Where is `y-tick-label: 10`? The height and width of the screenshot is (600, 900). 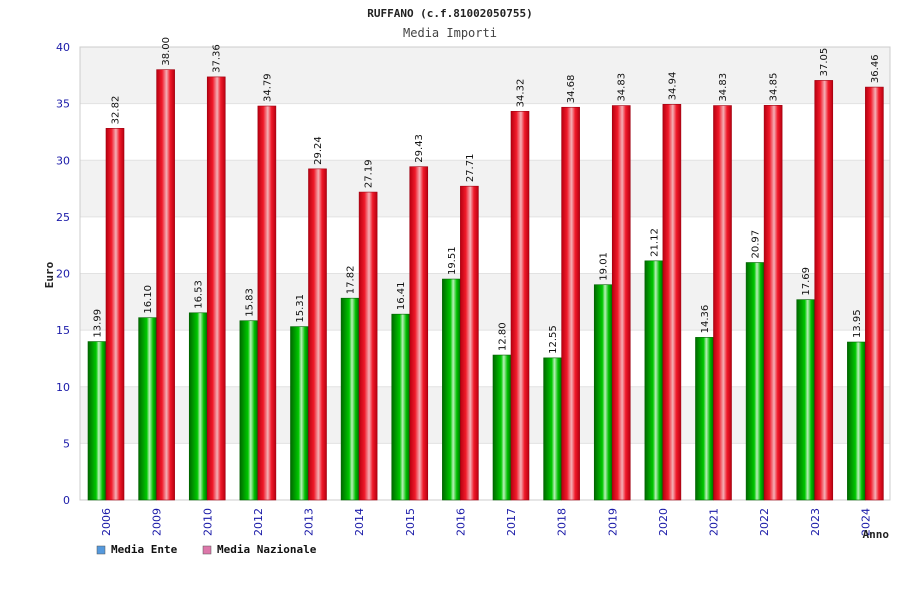
y-tick-label: 10 is located at coordinates (63, 387).